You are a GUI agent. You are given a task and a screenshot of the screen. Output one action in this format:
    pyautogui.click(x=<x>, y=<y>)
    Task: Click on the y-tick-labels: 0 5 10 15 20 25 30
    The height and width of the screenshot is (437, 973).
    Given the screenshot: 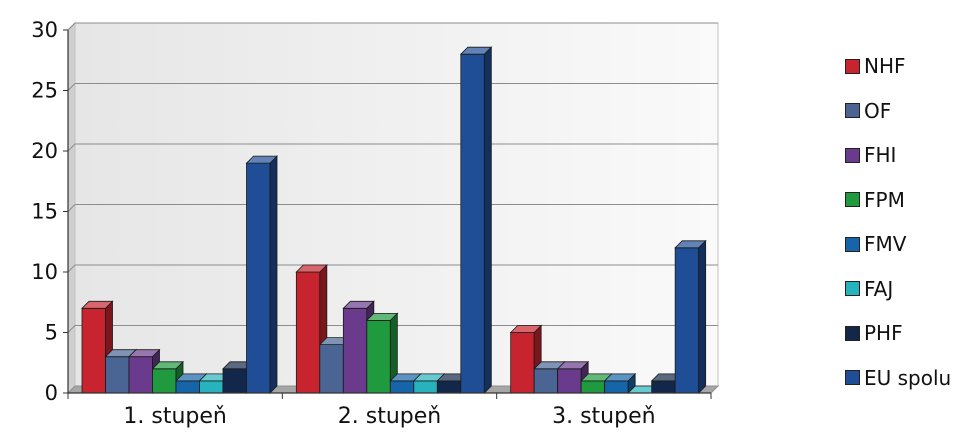 What is the action you would take?
    pyautogui.click(x=49, y=211)
    